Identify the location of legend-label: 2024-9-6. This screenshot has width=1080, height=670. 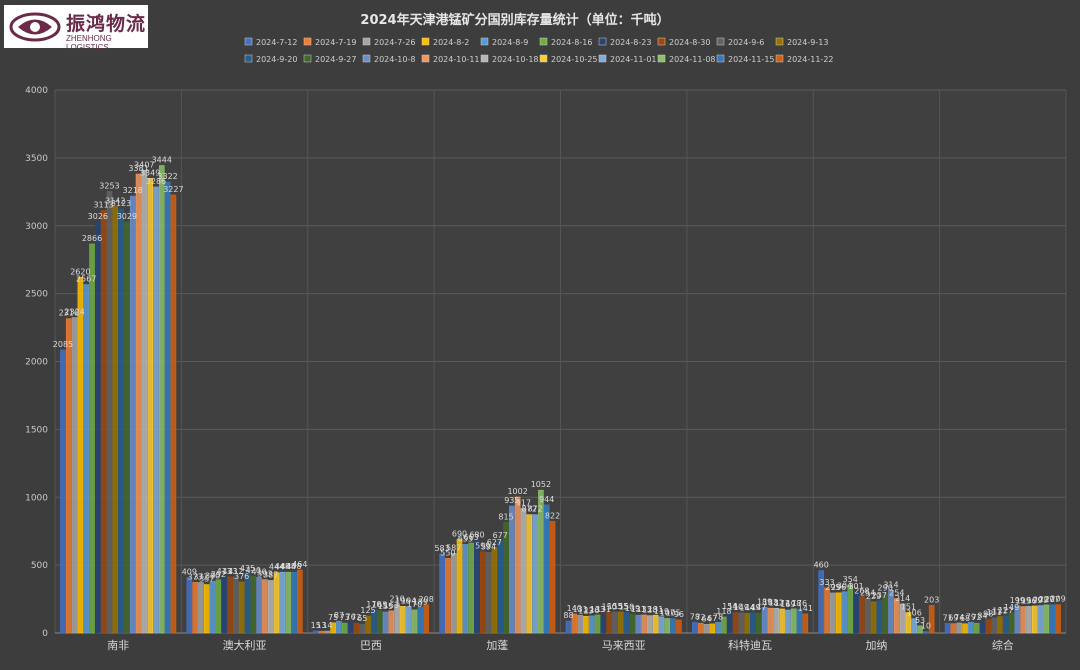
(746, 42).